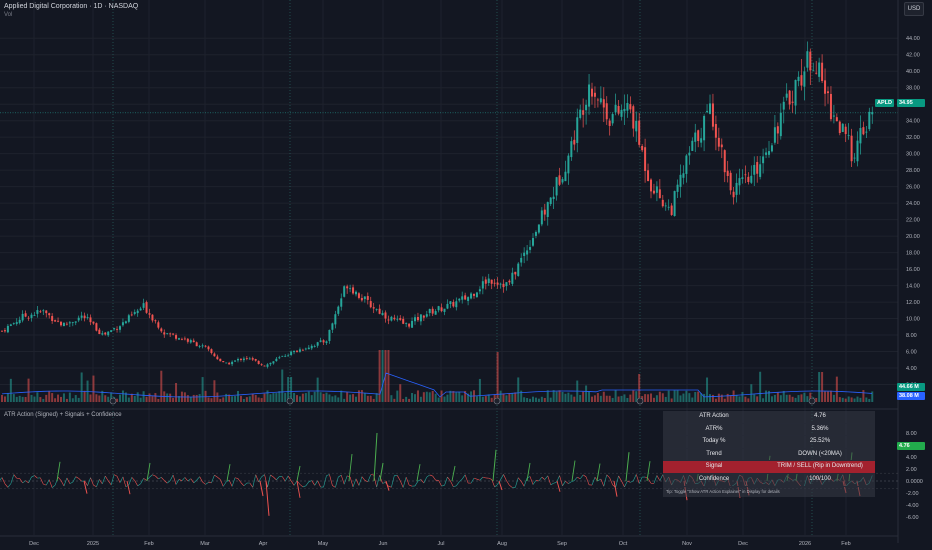 The width and height of the screenshot is (932, 550). I want to click on price-tick-label: 10.00, so click(913, 320).